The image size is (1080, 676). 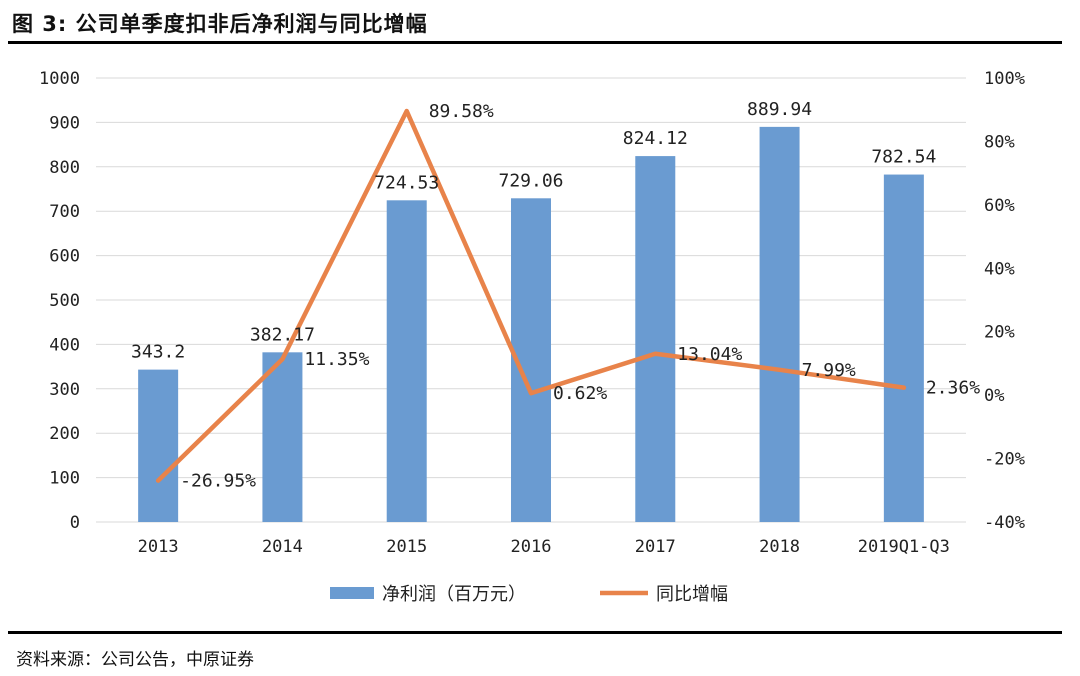 I want to click on left-tick-label: 0, so click(x=75, y=523).